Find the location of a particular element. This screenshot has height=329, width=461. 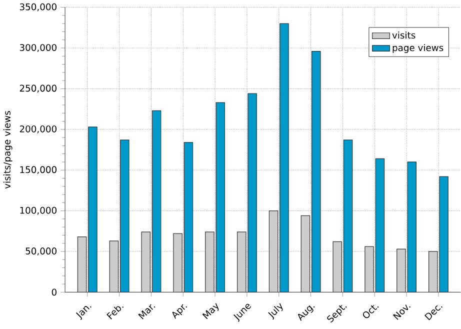

x-tick-label: Jan. is located at coordinates (84, 313).